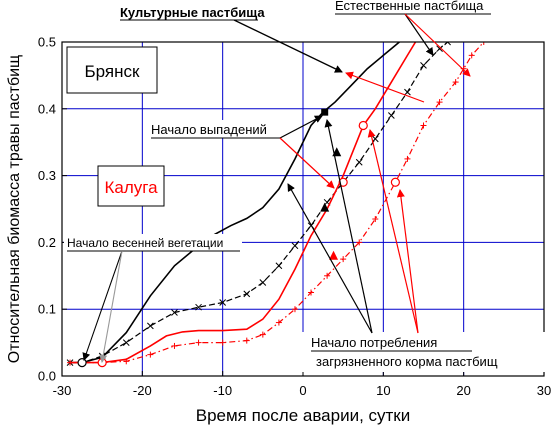 The height and width of the screenshot is (428, 554). Describe the element at coordinates (544, 390) in the screenshot. I see `x-tick-label-6: 30` at that location.